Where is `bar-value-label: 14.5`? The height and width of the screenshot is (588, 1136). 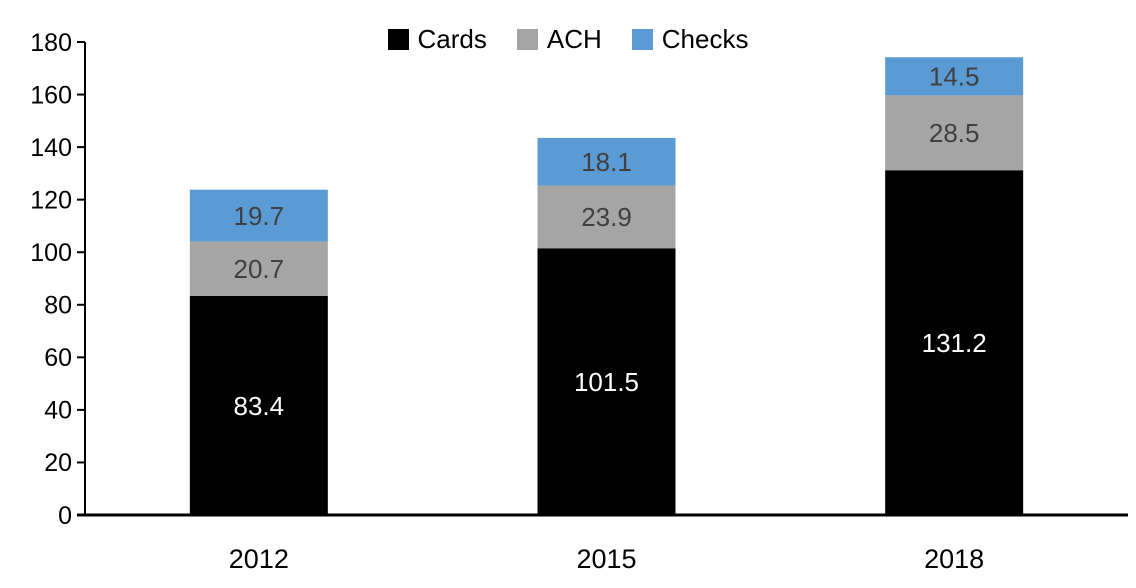
bar-value-label: 14.5 is located at coordinates (954, 77).